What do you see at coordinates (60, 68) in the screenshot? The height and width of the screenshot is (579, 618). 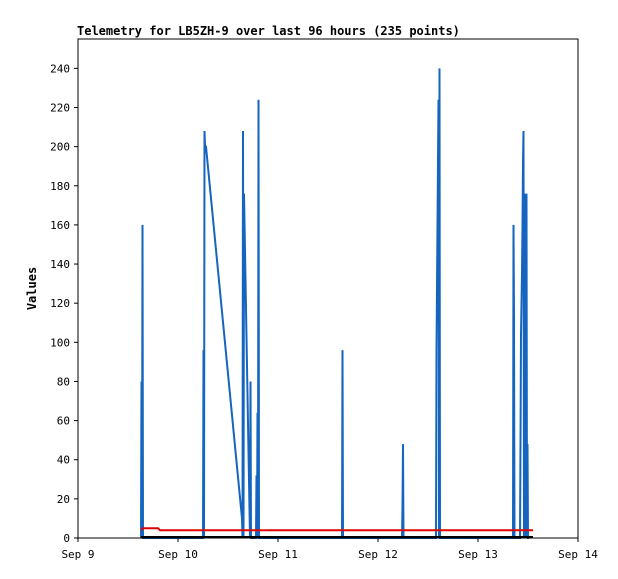 I see `y-tick-label: 240` at bounding box center [60, 68].